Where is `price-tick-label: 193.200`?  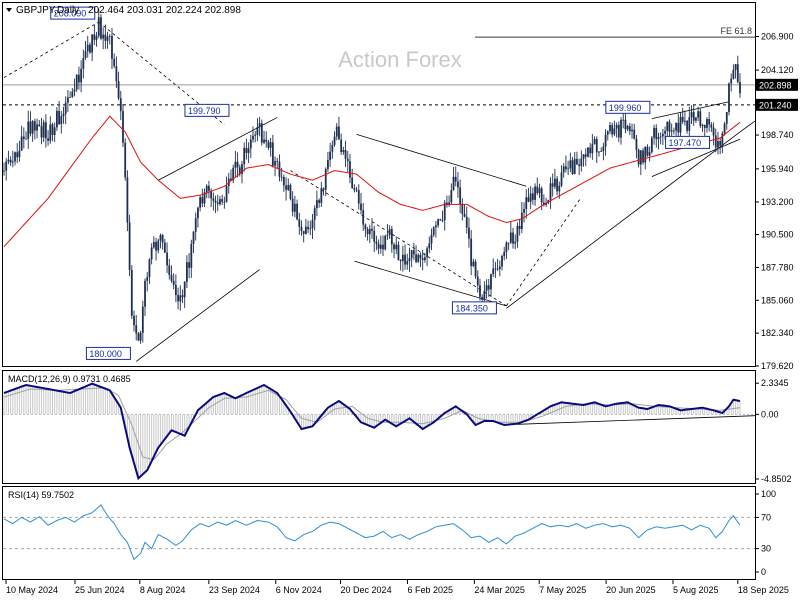 price-tick-label: 193.200 is located at coordinates (777, 202).